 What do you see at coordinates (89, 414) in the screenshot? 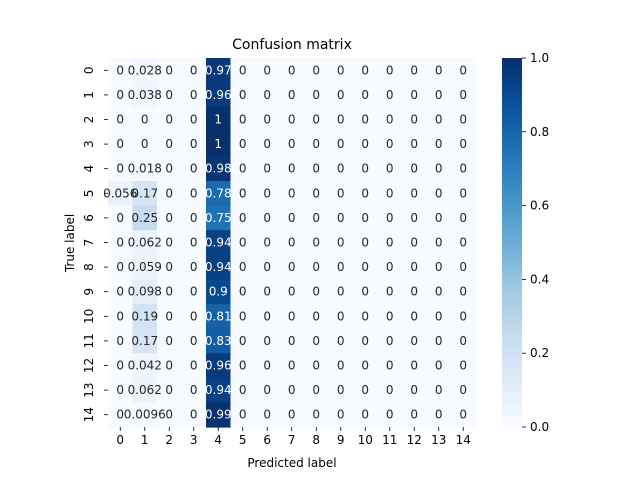
I see `y-tick-label: 14` at bounding box center [89, 414].